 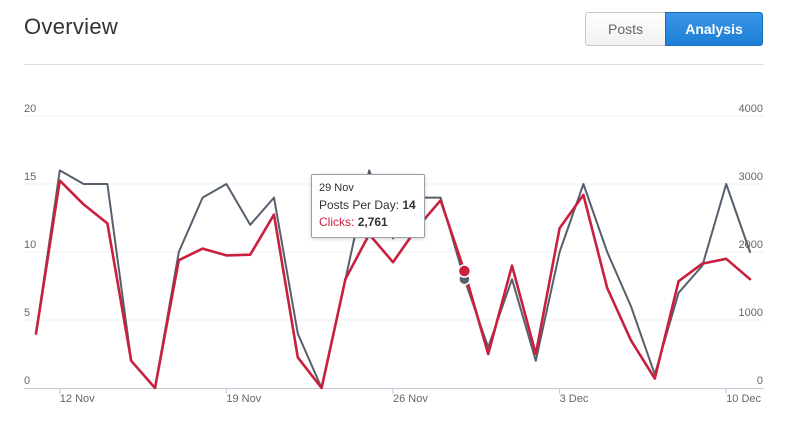 What do you see at coordinates (410, 399) in the screenshot?
I see `x-axis-tick-label: 26 Nov` at bounding box center [410, 399].